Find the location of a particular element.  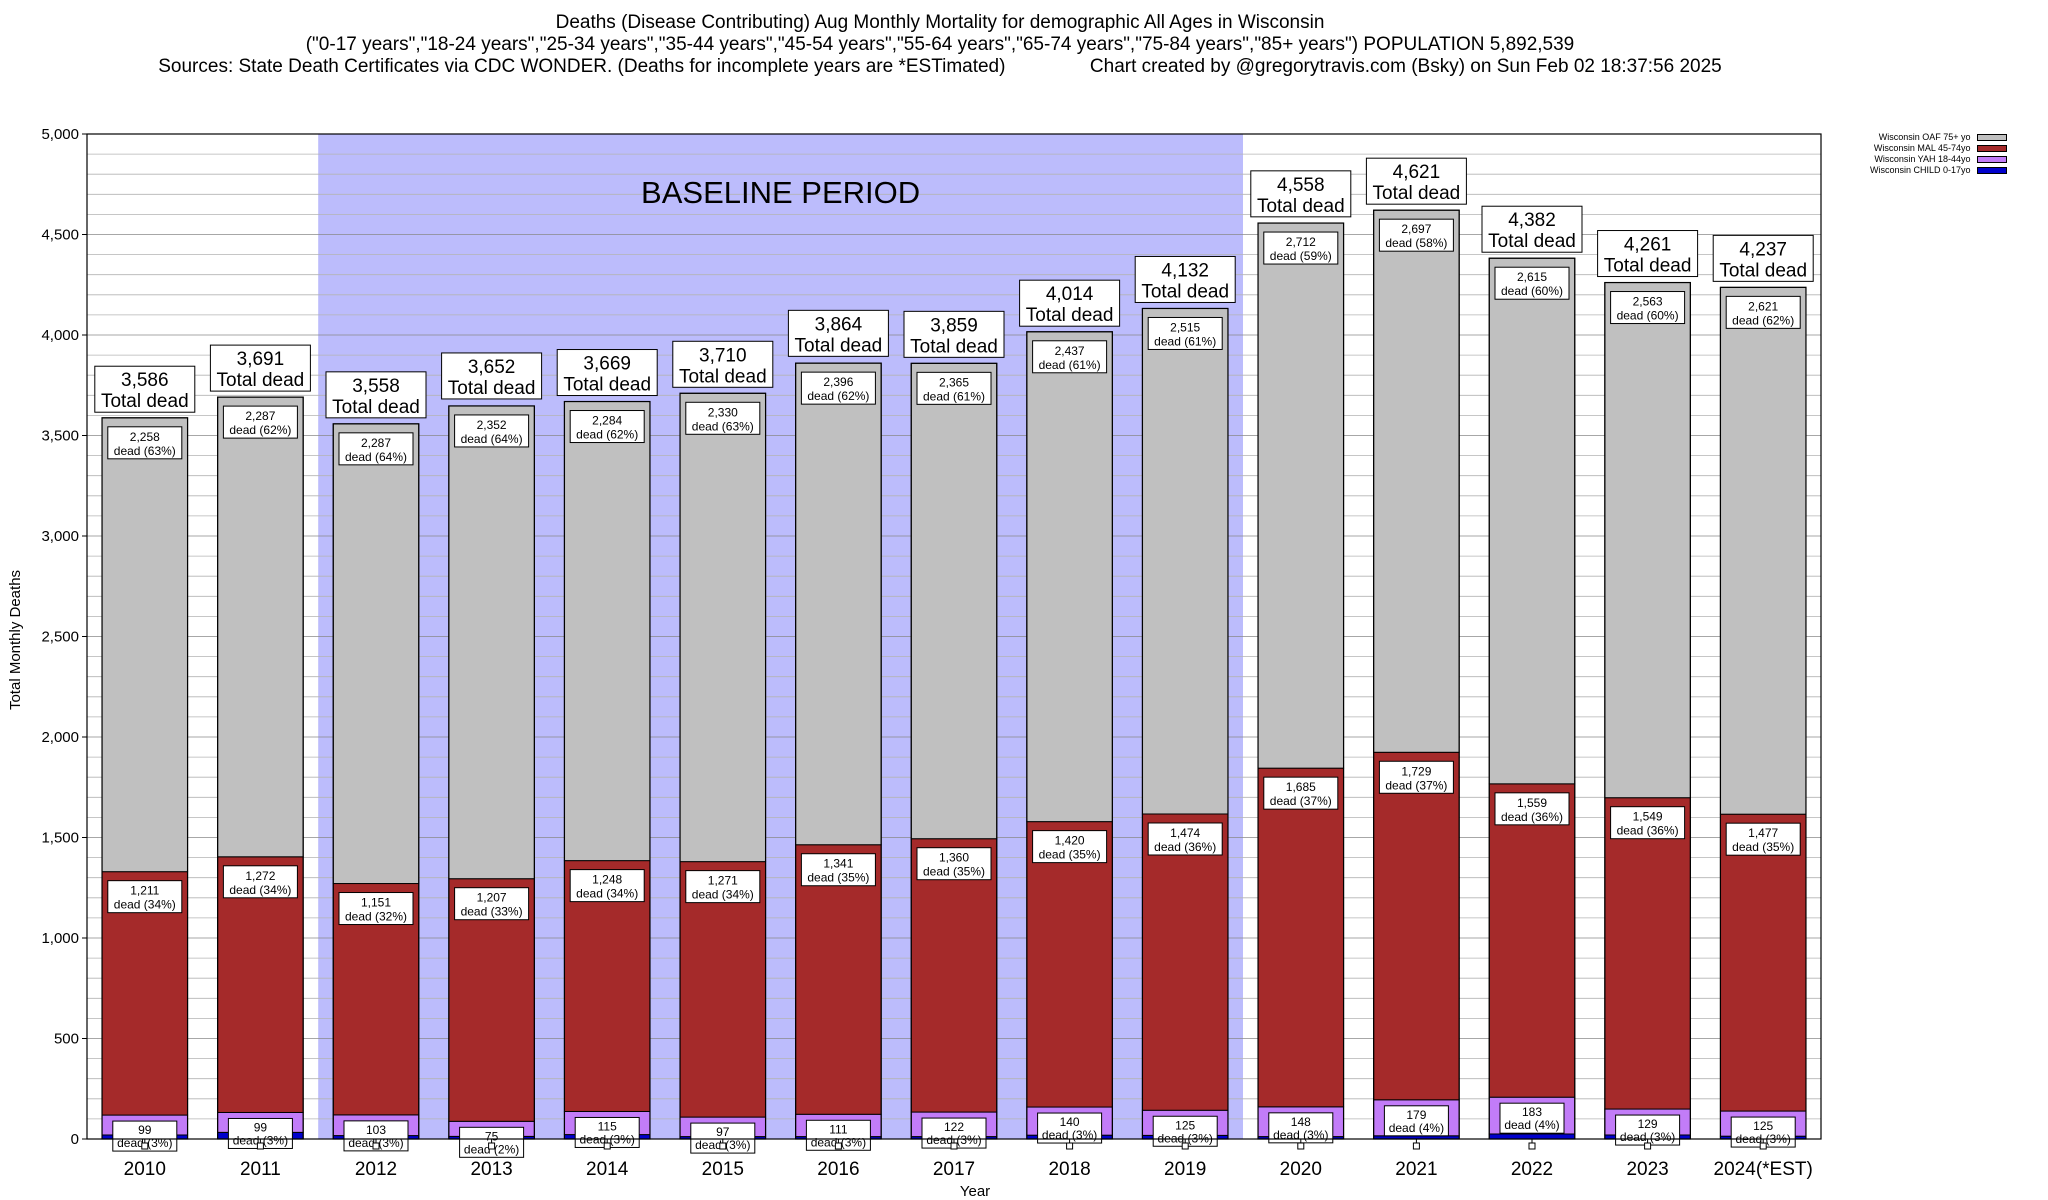

legend-label: Wisconsin CHILD 0-17yo is located at coordinates (1920, 170).